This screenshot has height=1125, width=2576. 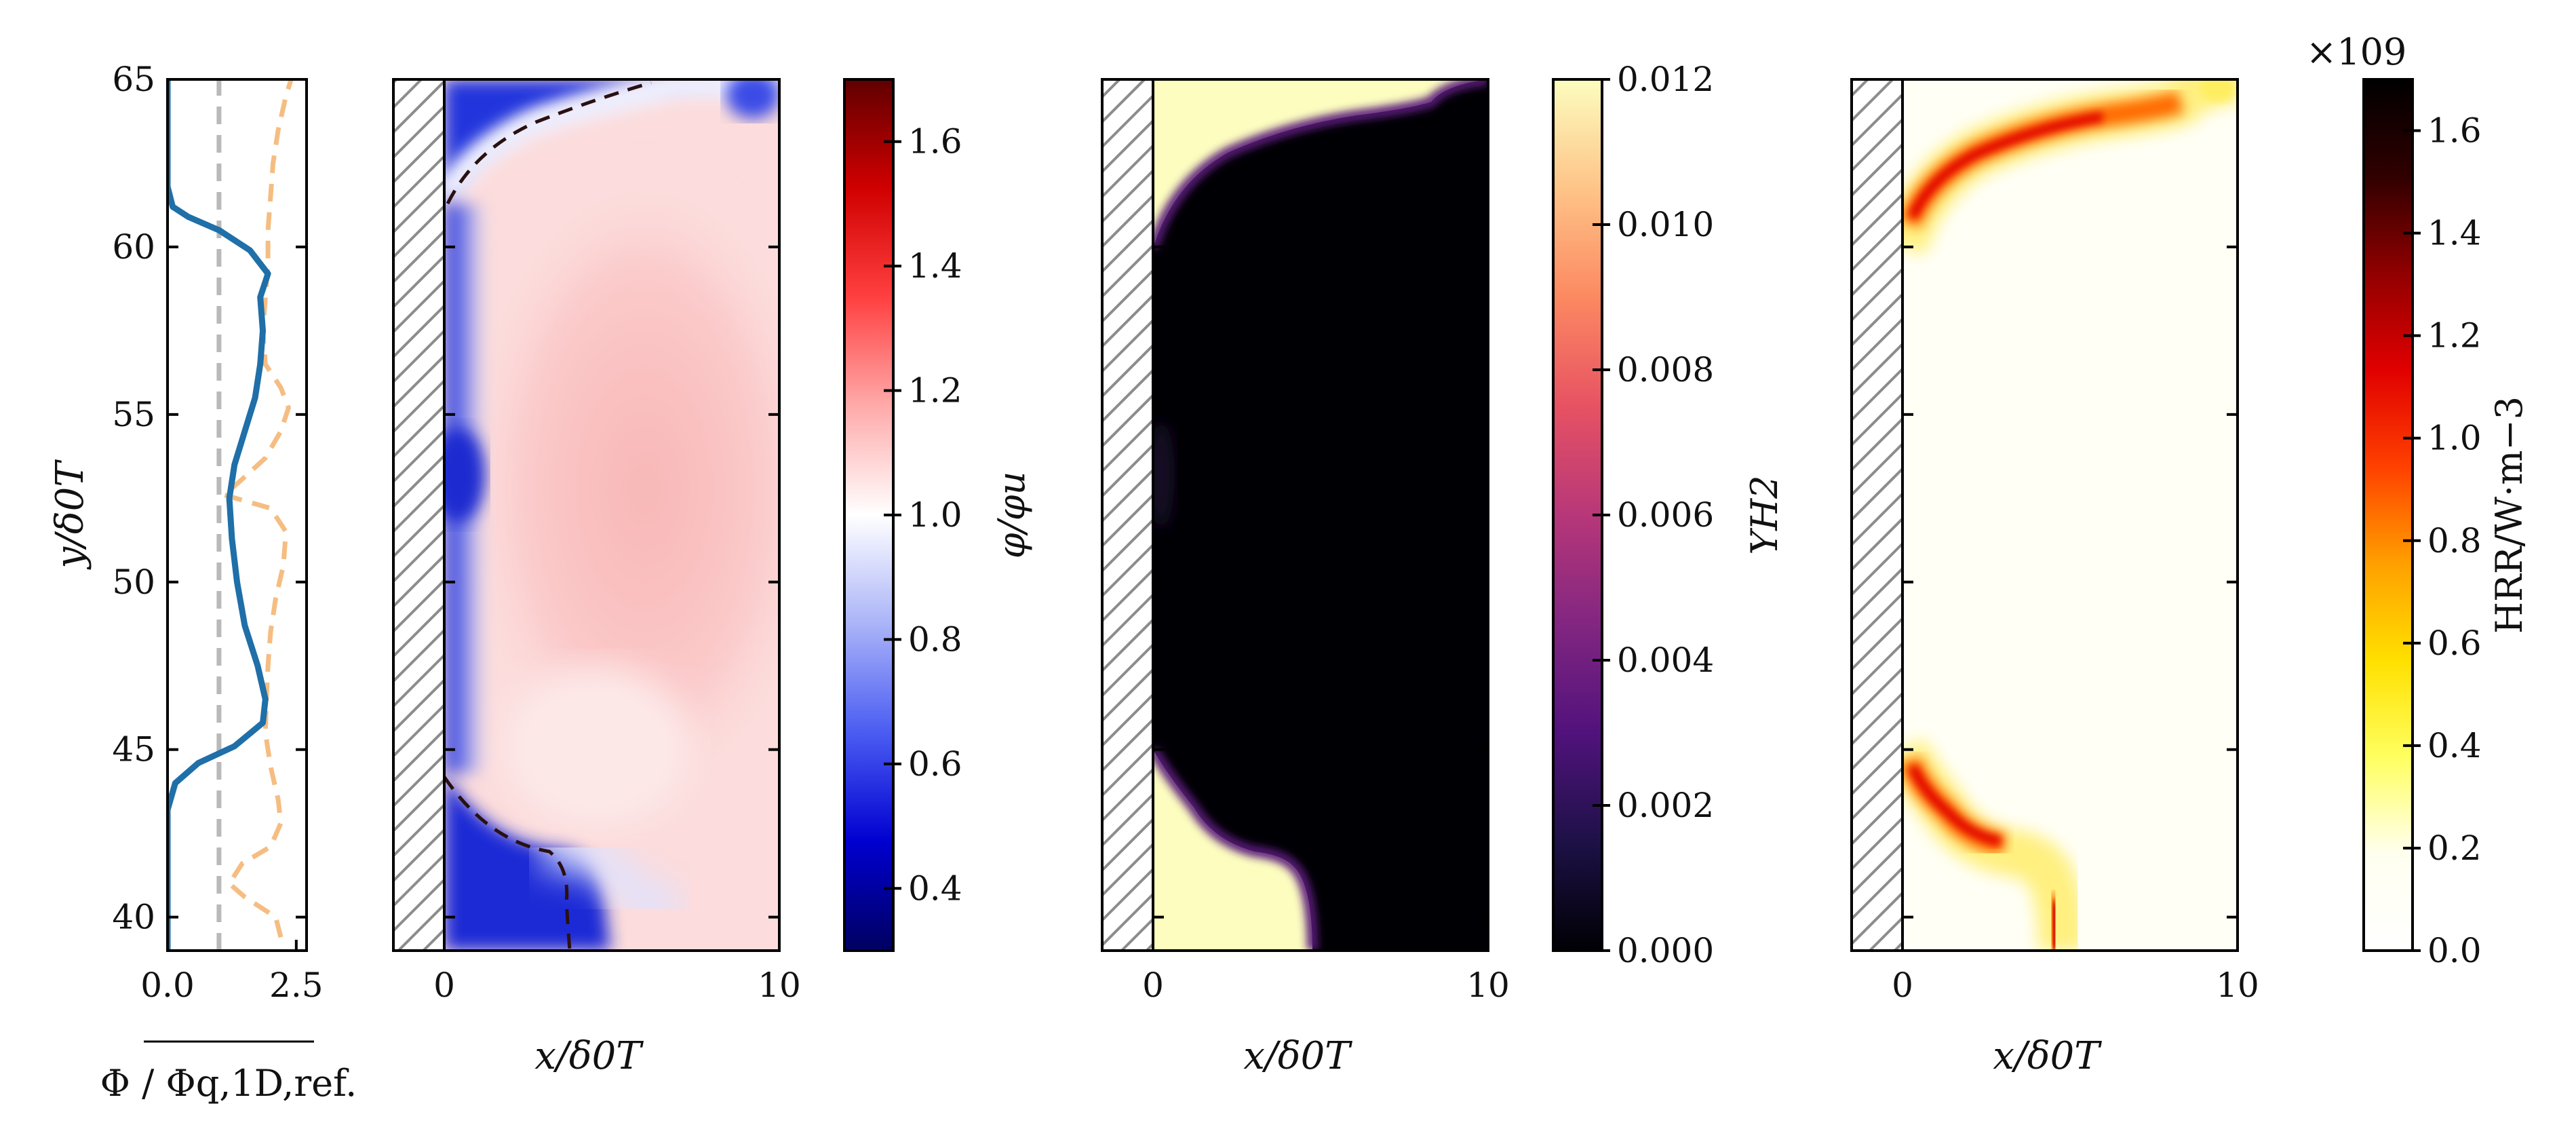 I want to click on y-axis-title: y/δ0T, so click(x=70, y=515).